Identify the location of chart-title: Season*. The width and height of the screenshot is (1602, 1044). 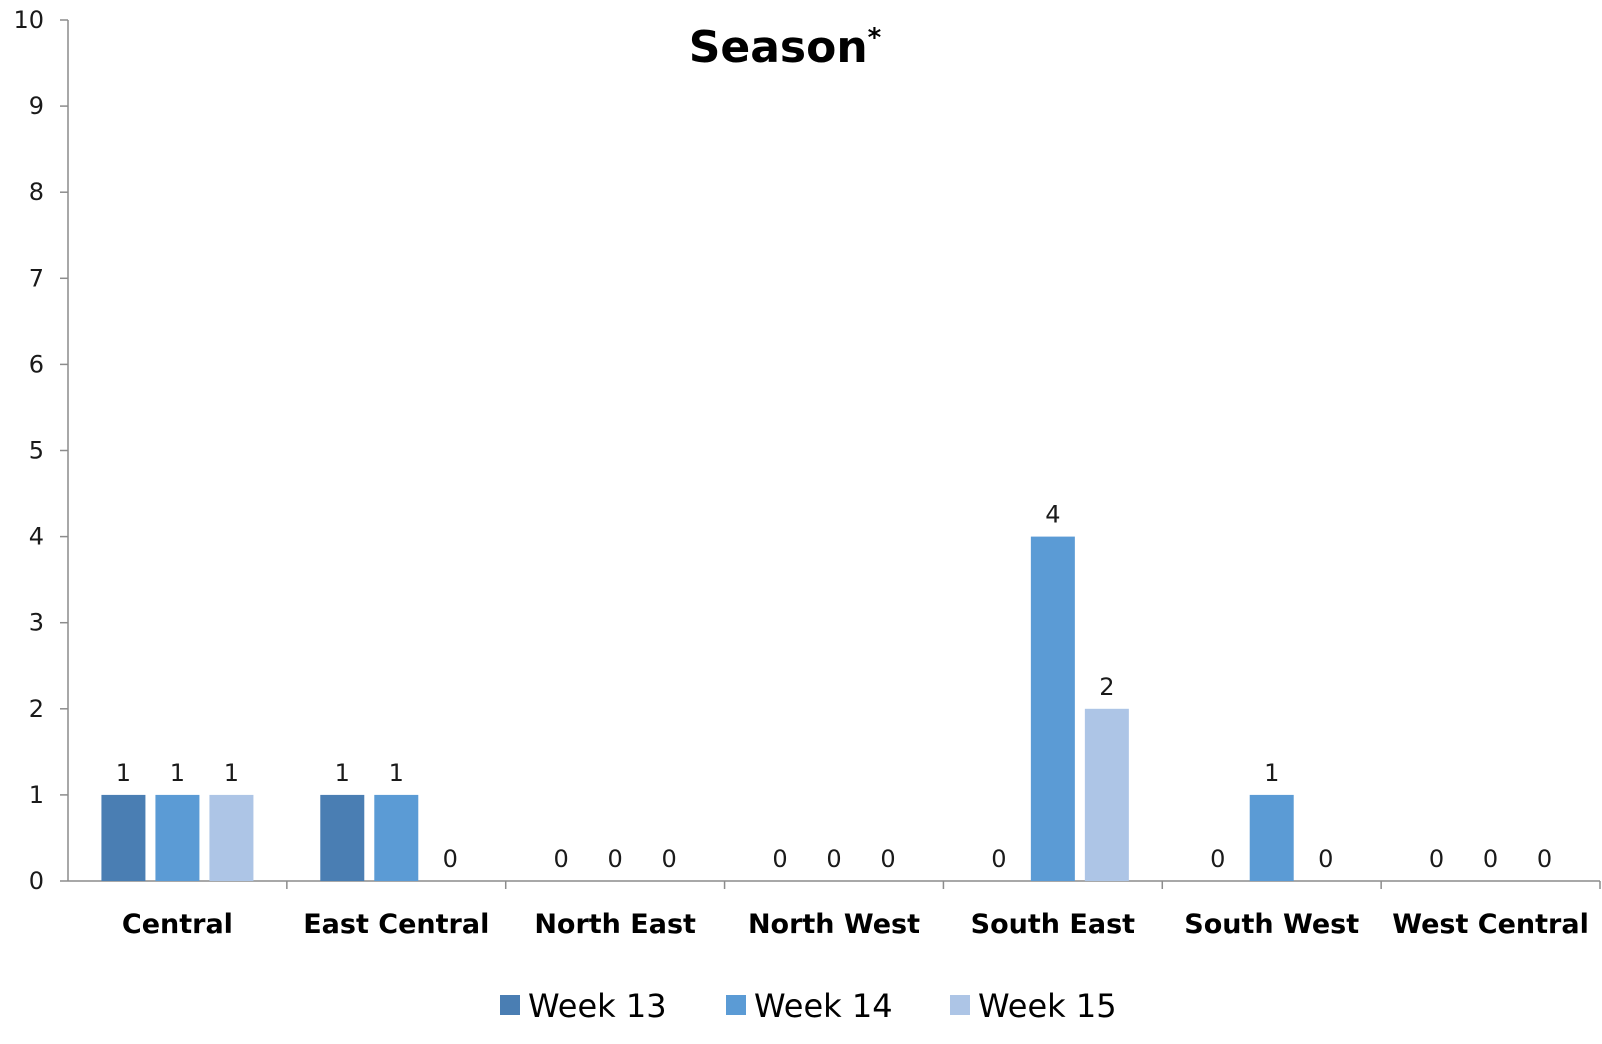
(785, 47).